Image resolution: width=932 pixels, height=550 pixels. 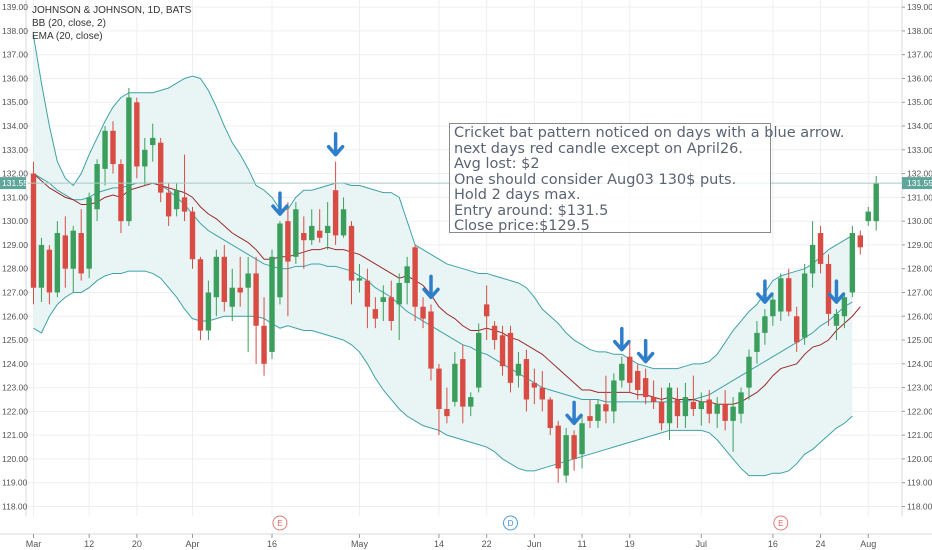 I want to click on event-label: E, so click(x=279, y=523).